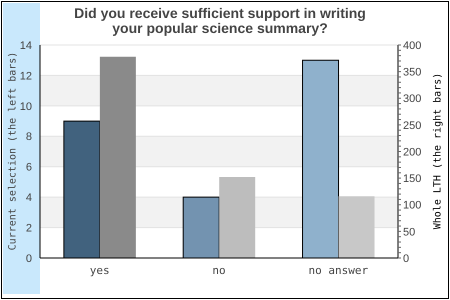 The image size is (450, 300). What do you see at coordinates (406, 258) in the screenshot?
I see `y2-tick-label: 0` at bounding box center [406, 258].